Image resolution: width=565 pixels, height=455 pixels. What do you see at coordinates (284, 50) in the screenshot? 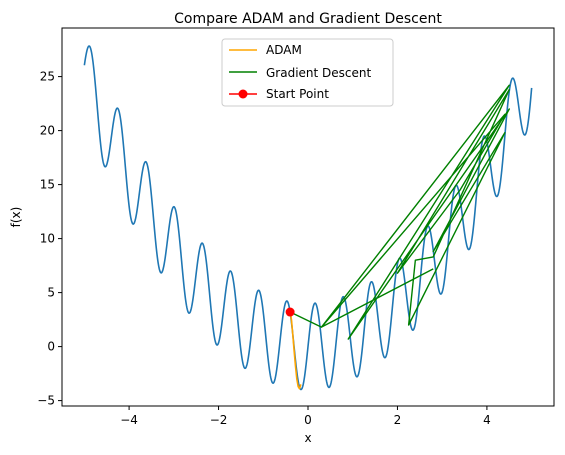
I see `legend-adam-label: ADAM` at bounding box center [284, 50].